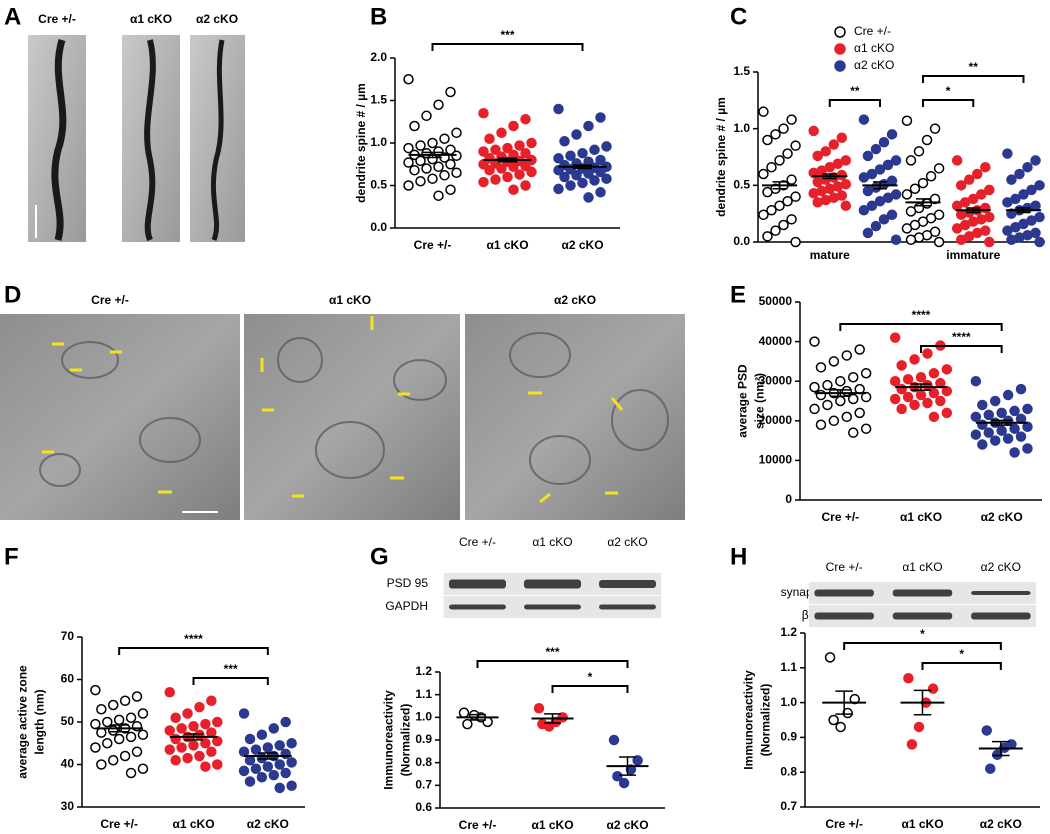 The height and width of the screenshot is (834, 1050). Describe the element at coordinates (788, 632) in the screenshot. I see `y-tick-label: 1.2` at that location.